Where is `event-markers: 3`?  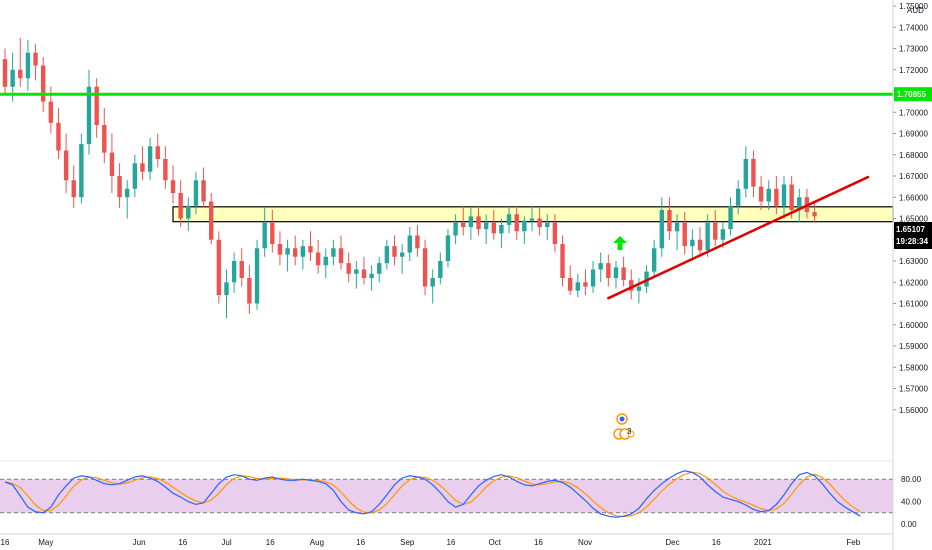 event-markers: 3 is located at coordinates (624, 426).